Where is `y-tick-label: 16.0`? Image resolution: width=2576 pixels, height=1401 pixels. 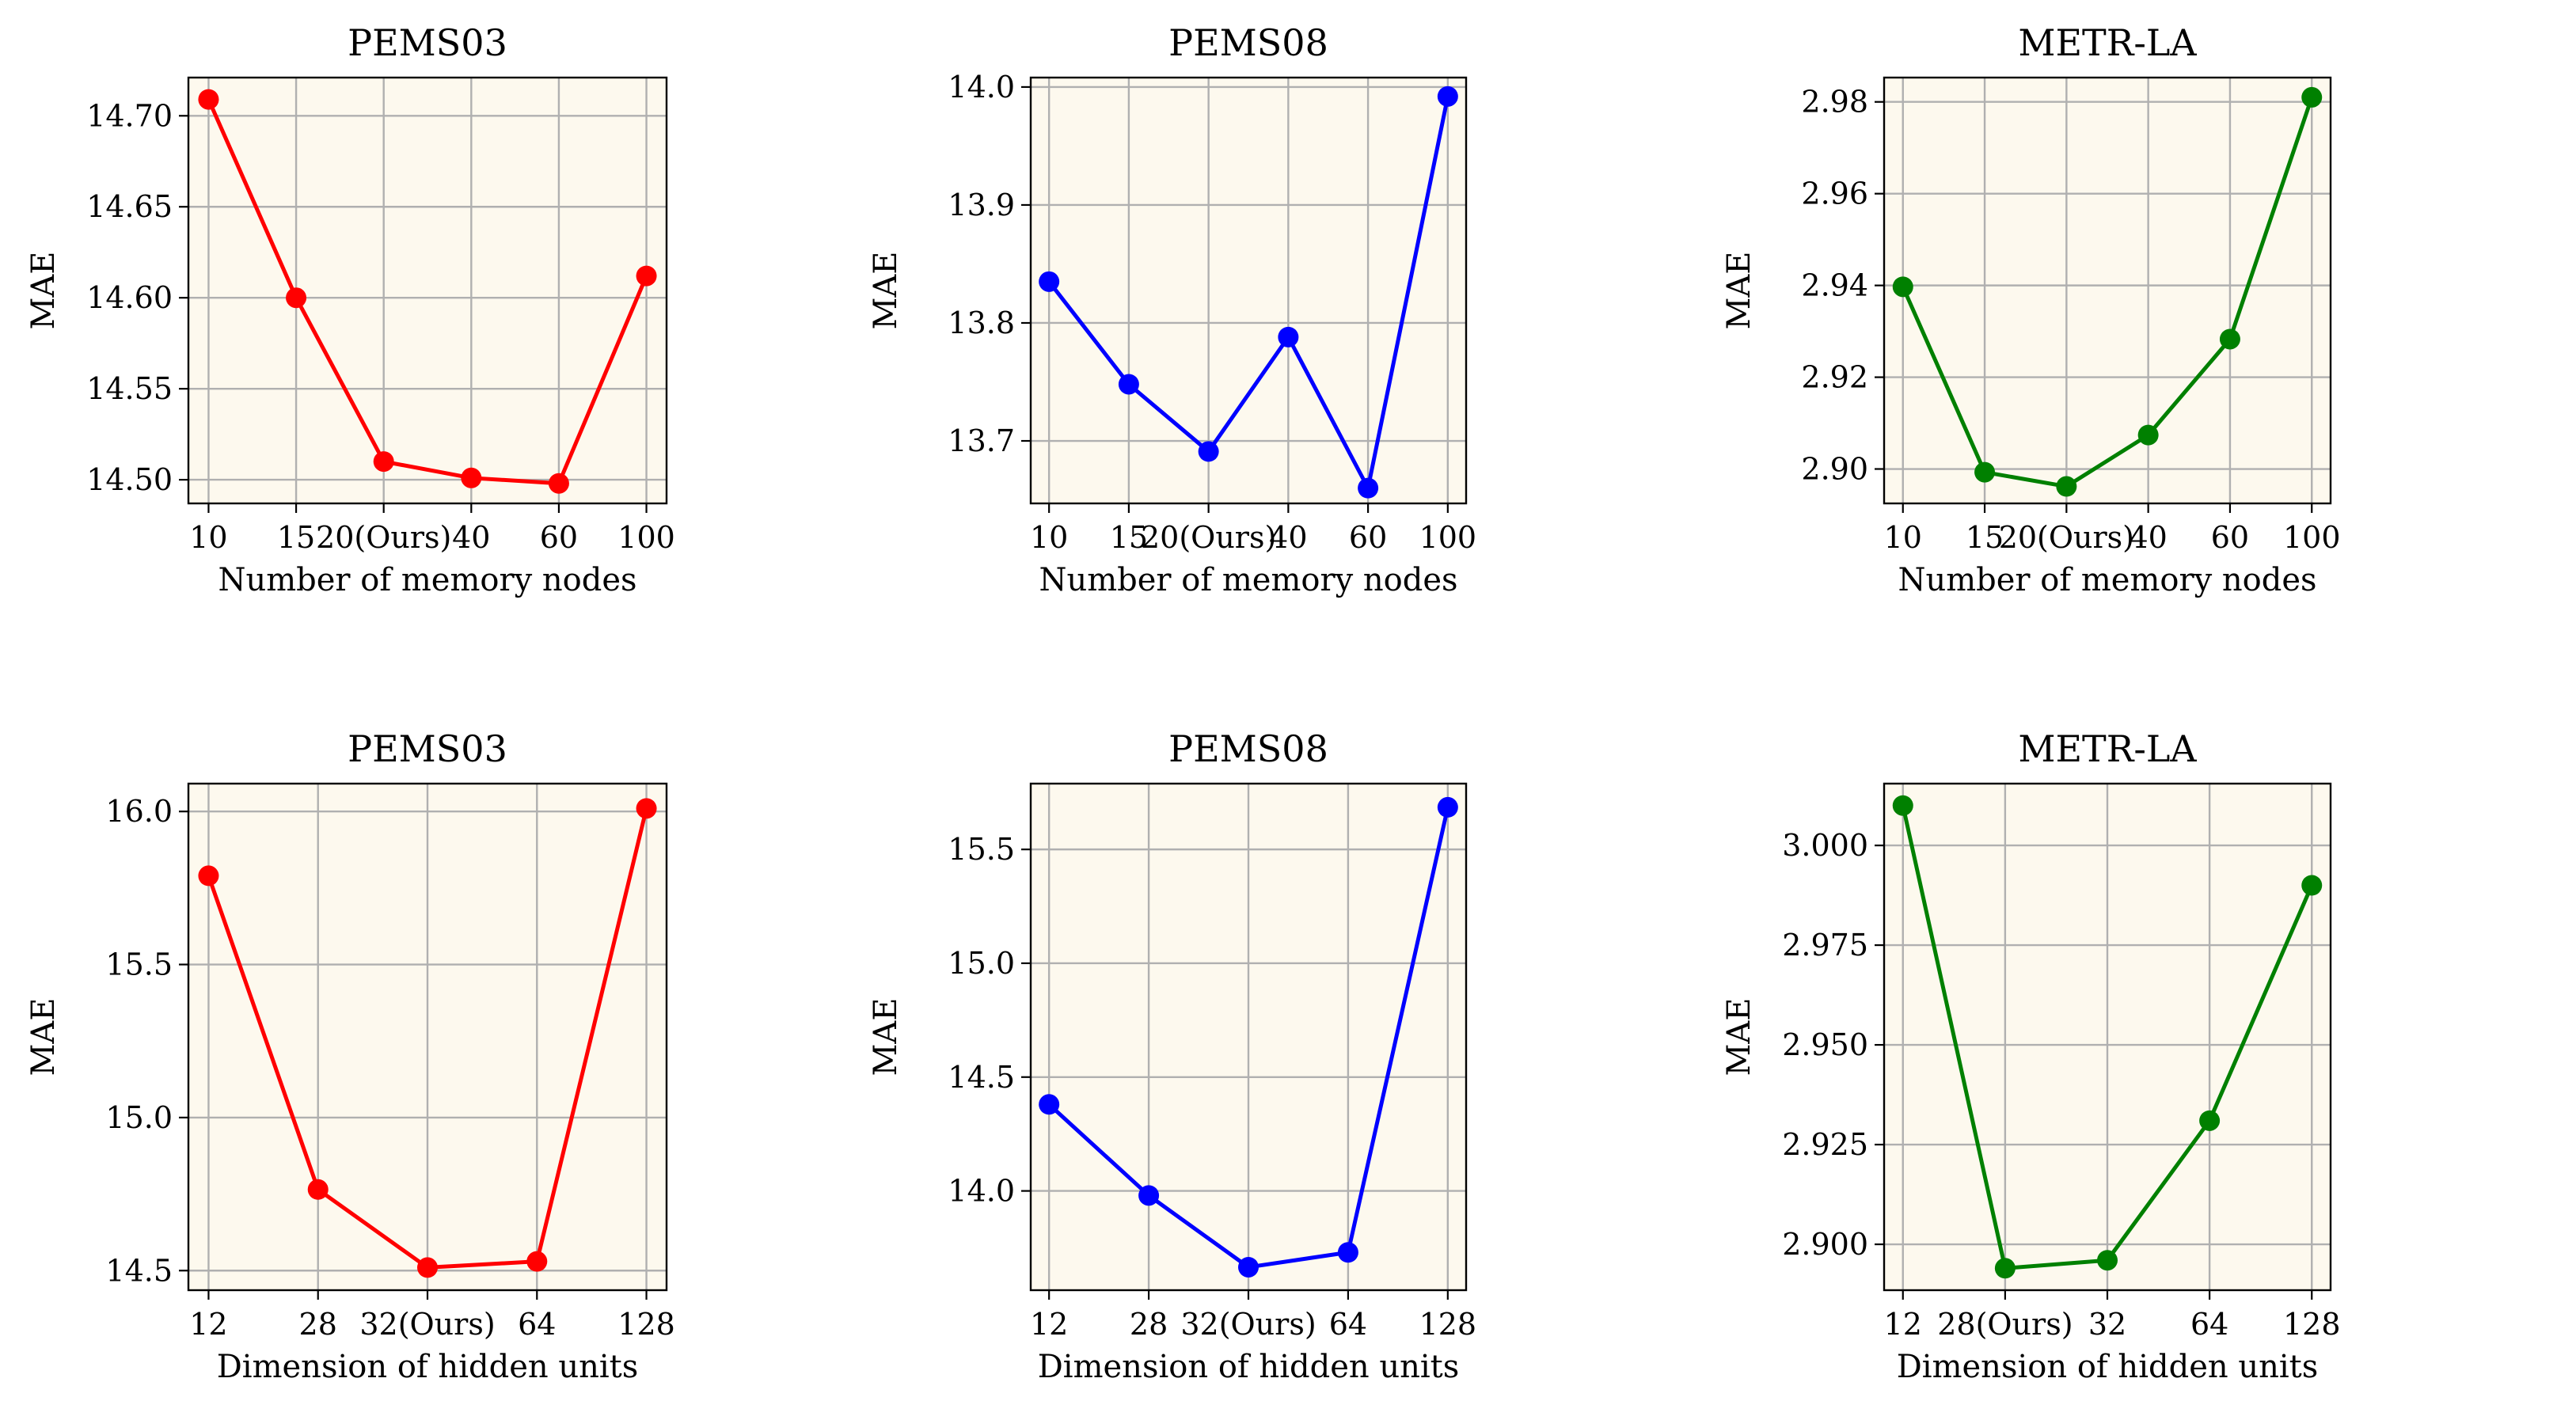
y-tick-label: 16.0 is located at coordinates (139, 811).